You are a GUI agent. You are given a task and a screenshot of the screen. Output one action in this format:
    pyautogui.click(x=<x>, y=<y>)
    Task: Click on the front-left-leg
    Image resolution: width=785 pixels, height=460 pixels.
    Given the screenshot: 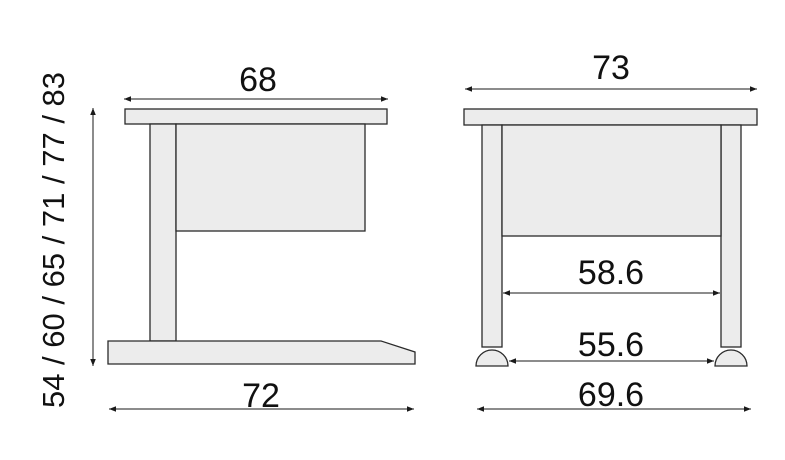 What is the action you would take?
    pyautogui.click(x=492, y=236)
    